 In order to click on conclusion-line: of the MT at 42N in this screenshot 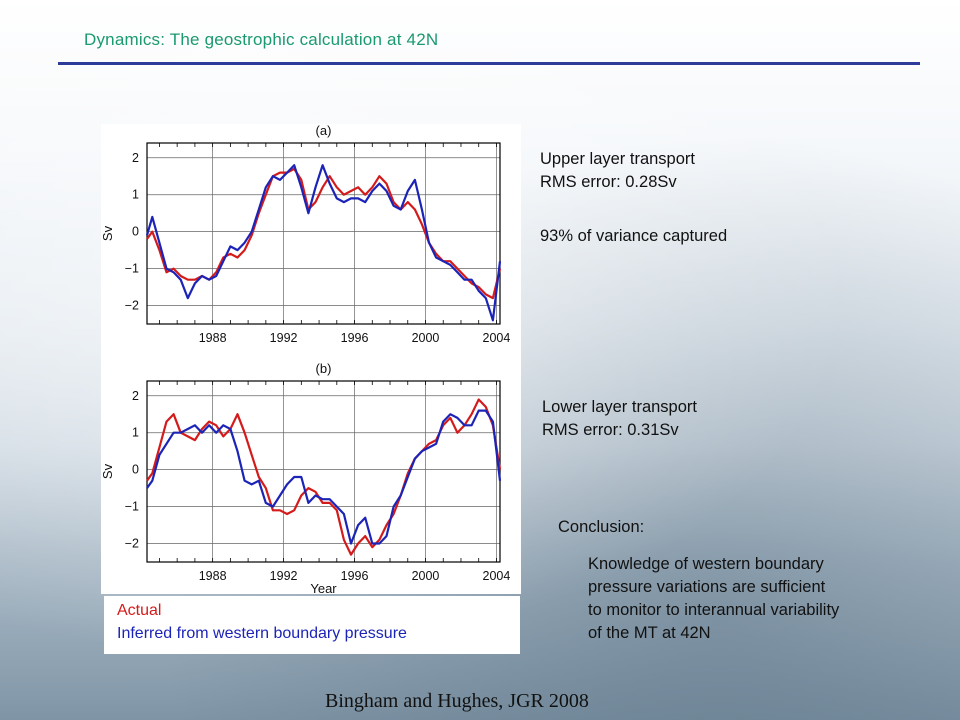, I will do `click(649, 633)`.